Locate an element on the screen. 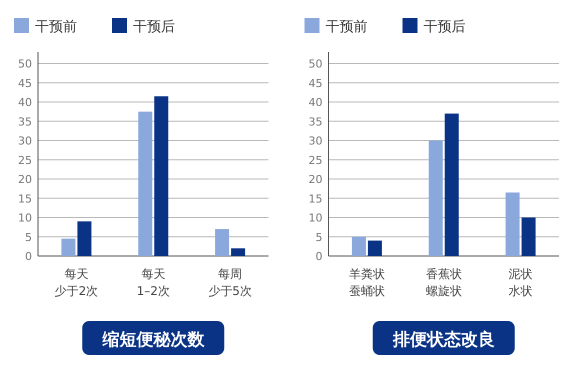 The image size is (581, 386). x-tick-label: 每周少于5次 is located at coordinates (230, 282).